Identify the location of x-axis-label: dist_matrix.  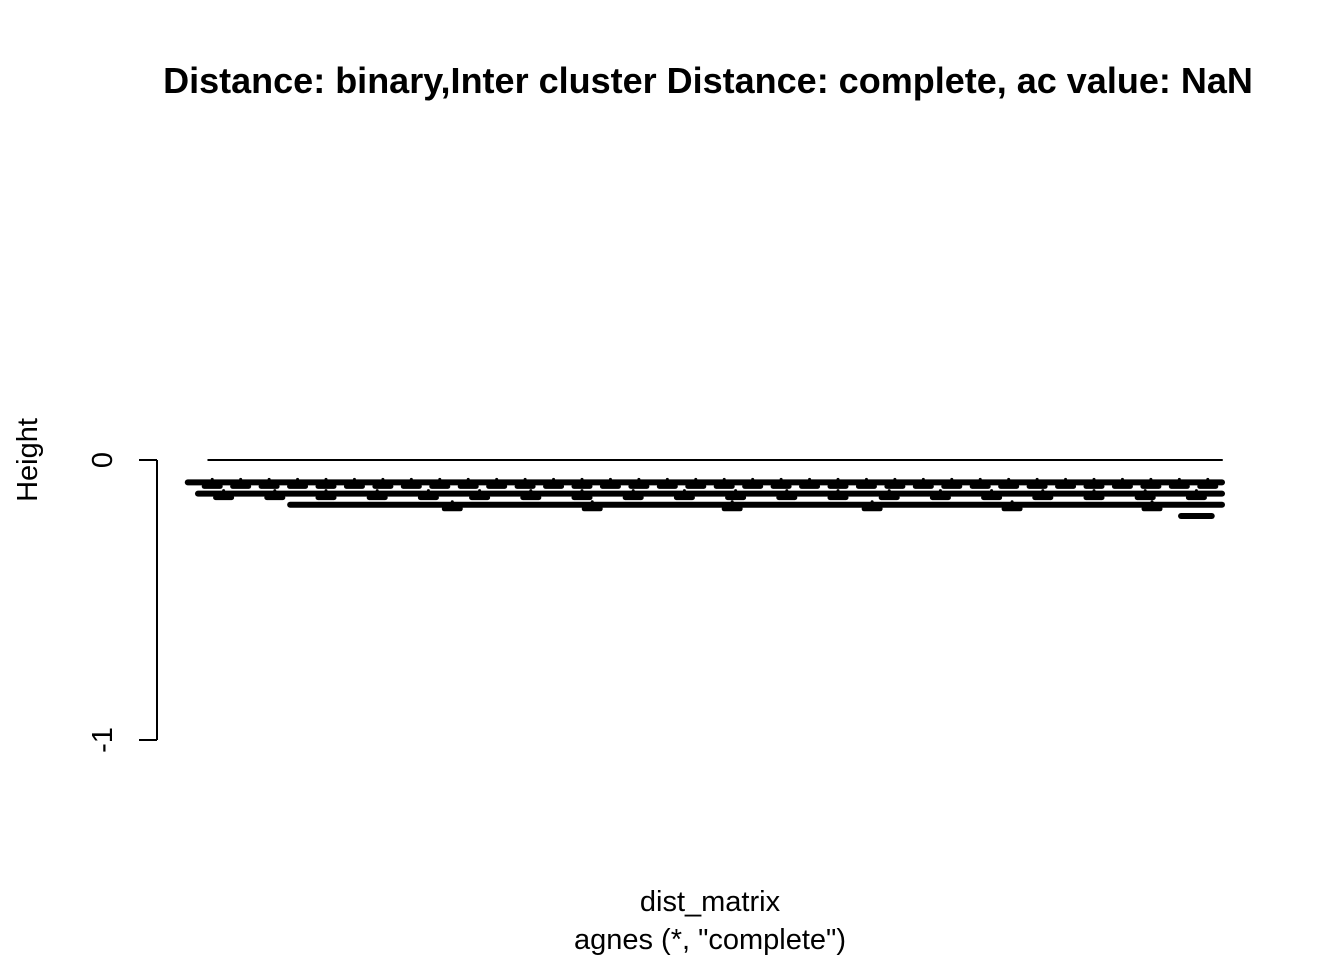
(710, 902).